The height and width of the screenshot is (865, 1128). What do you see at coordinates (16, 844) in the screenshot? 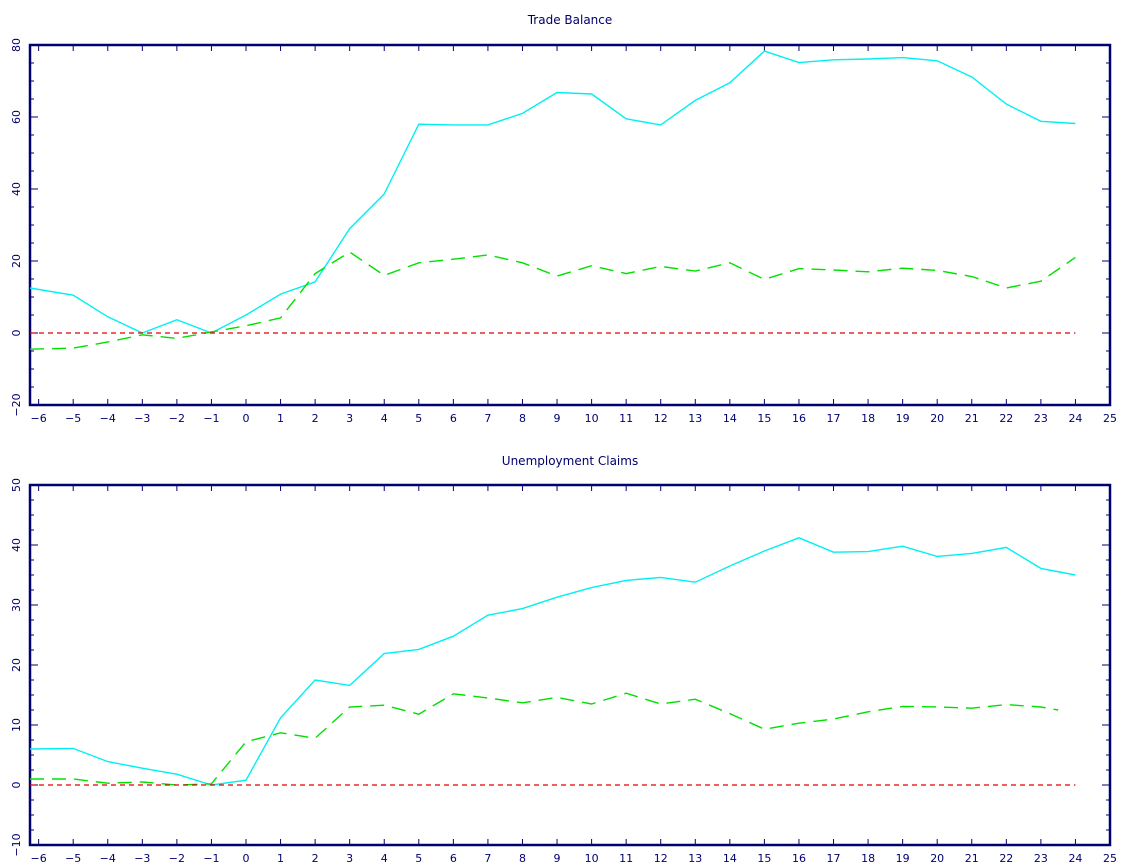
I see `y-tick-label: −10` at bounding box center [16, 844].